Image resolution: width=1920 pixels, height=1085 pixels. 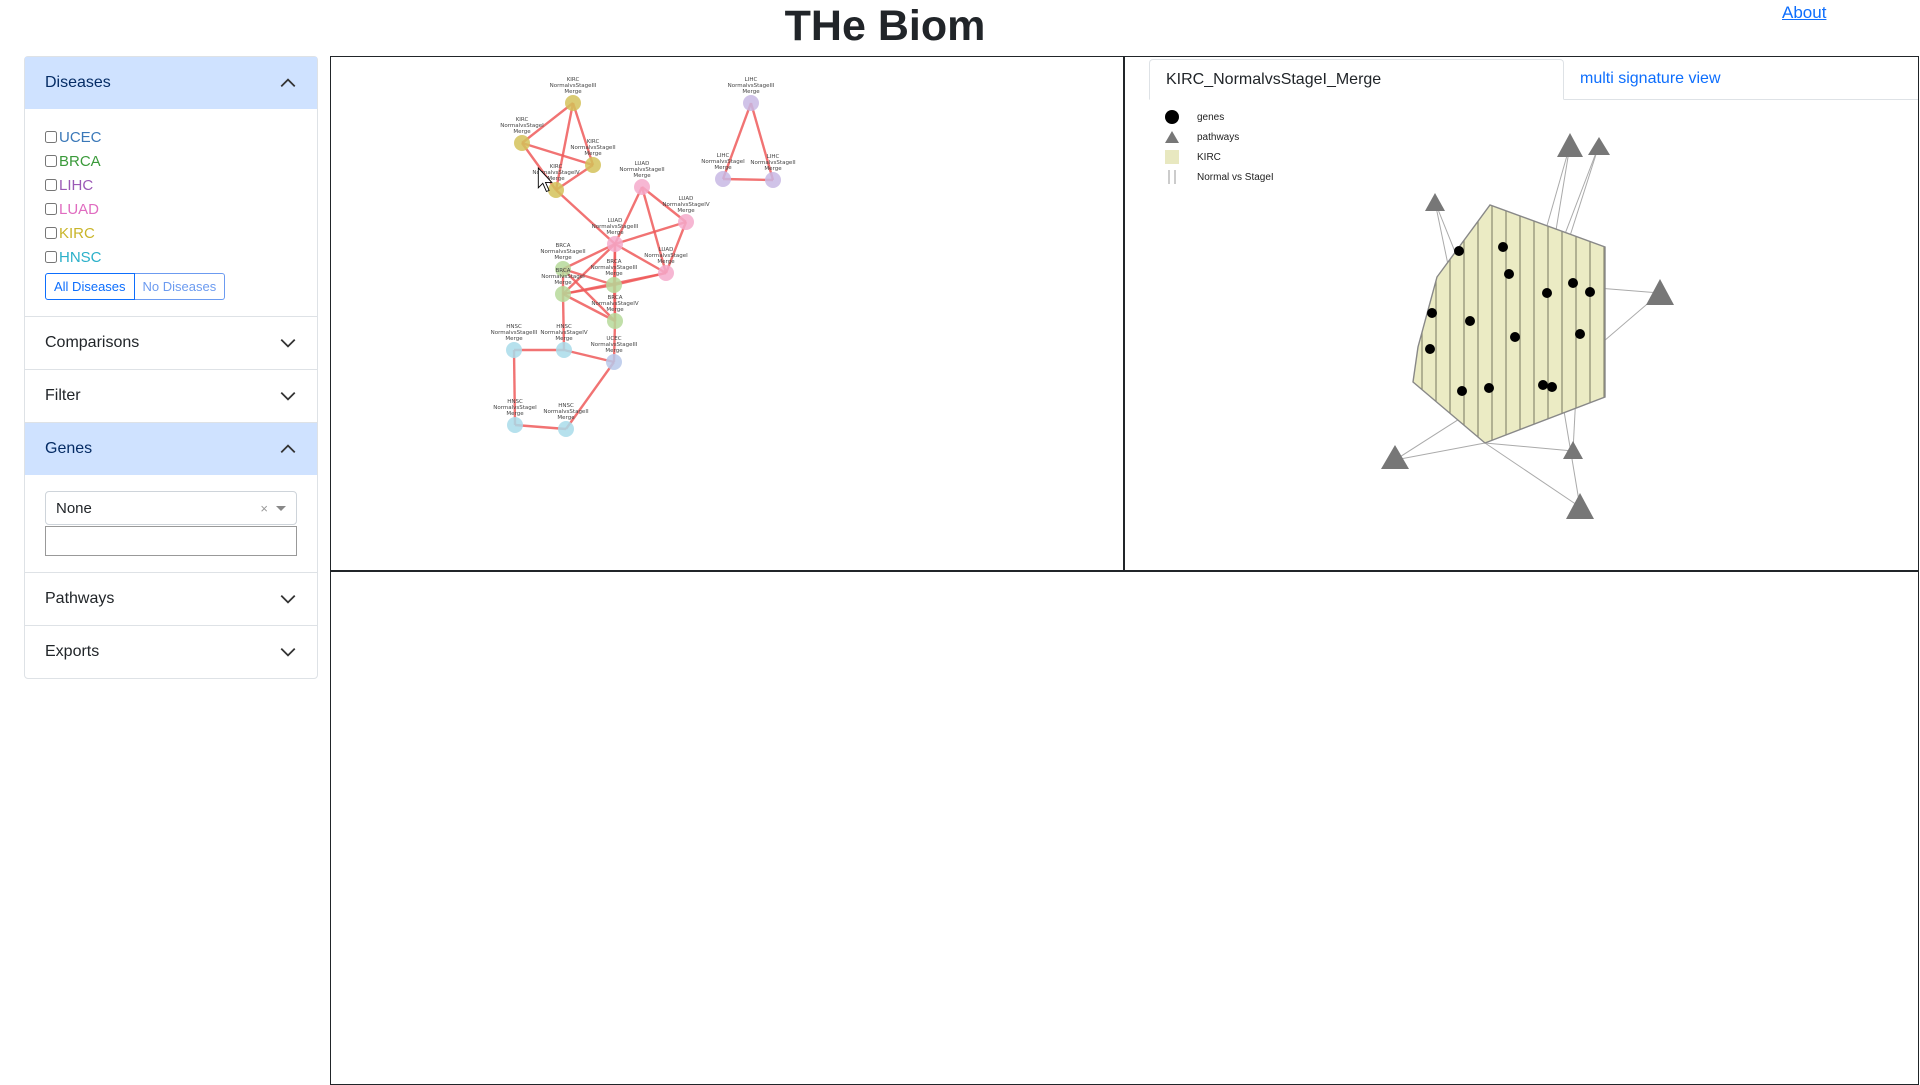 What do you see at coordinates (171, 209) in the screenshot?
I see `disease-item-luad: LUAD` at bounding box center [171, 209].